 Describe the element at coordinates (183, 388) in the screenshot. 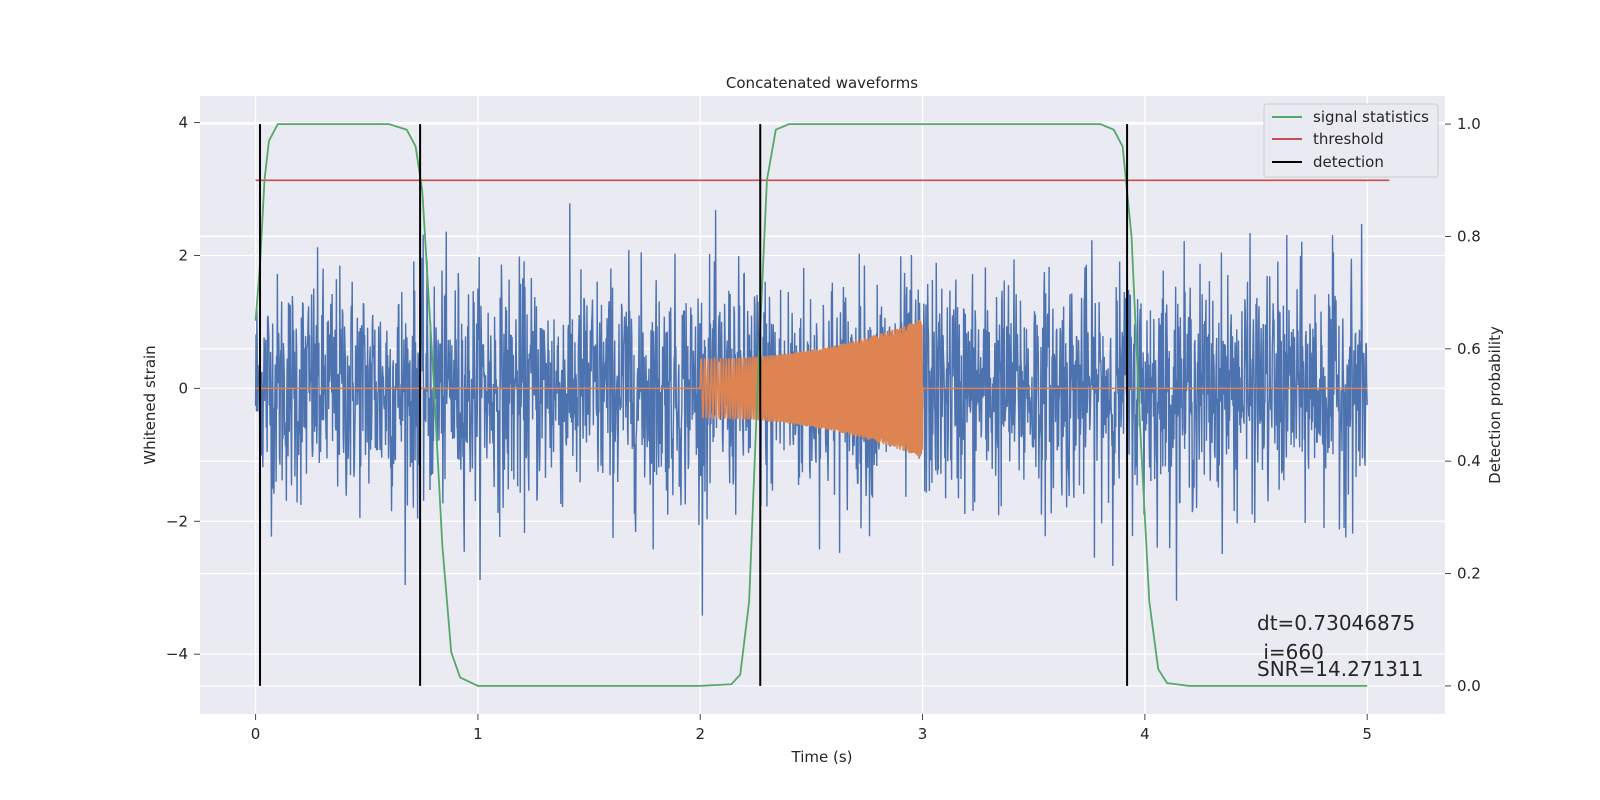

I see `y-left-tick-label: 0` at that location.